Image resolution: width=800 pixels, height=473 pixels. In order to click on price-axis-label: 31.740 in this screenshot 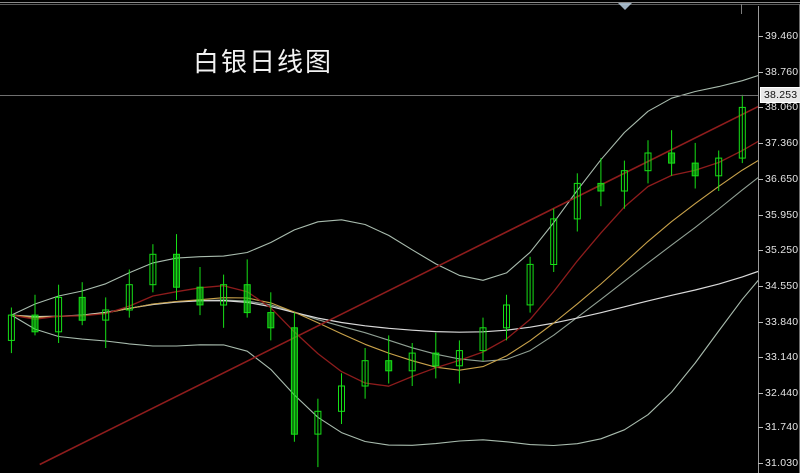, I will do `click(782, 427)`.